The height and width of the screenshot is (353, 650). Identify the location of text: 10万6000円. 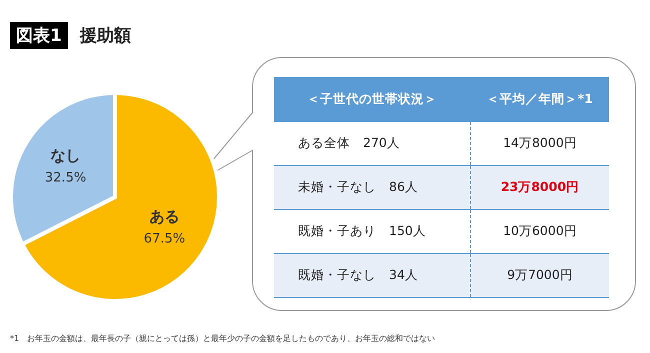
(539, 232).